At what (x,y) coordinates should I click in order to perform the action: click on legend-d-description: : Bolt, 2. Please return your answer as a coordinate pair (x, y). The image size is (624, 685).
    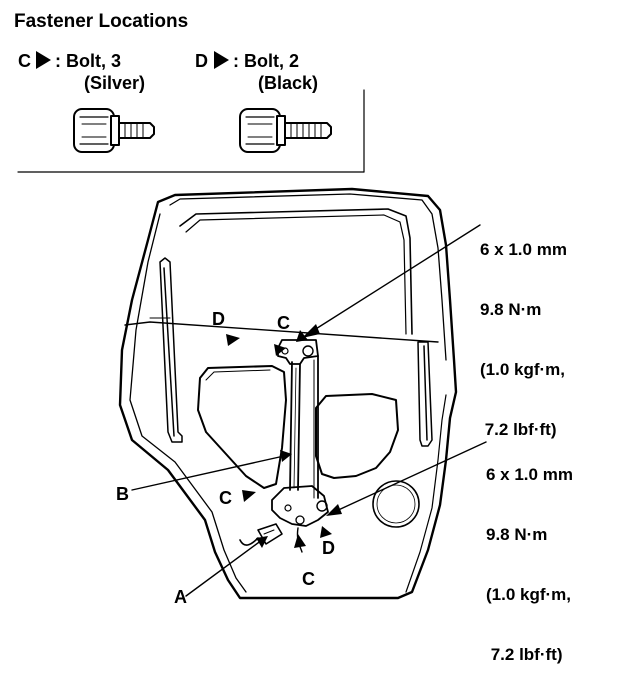
    Looking at the image, I should click on (266, 61).